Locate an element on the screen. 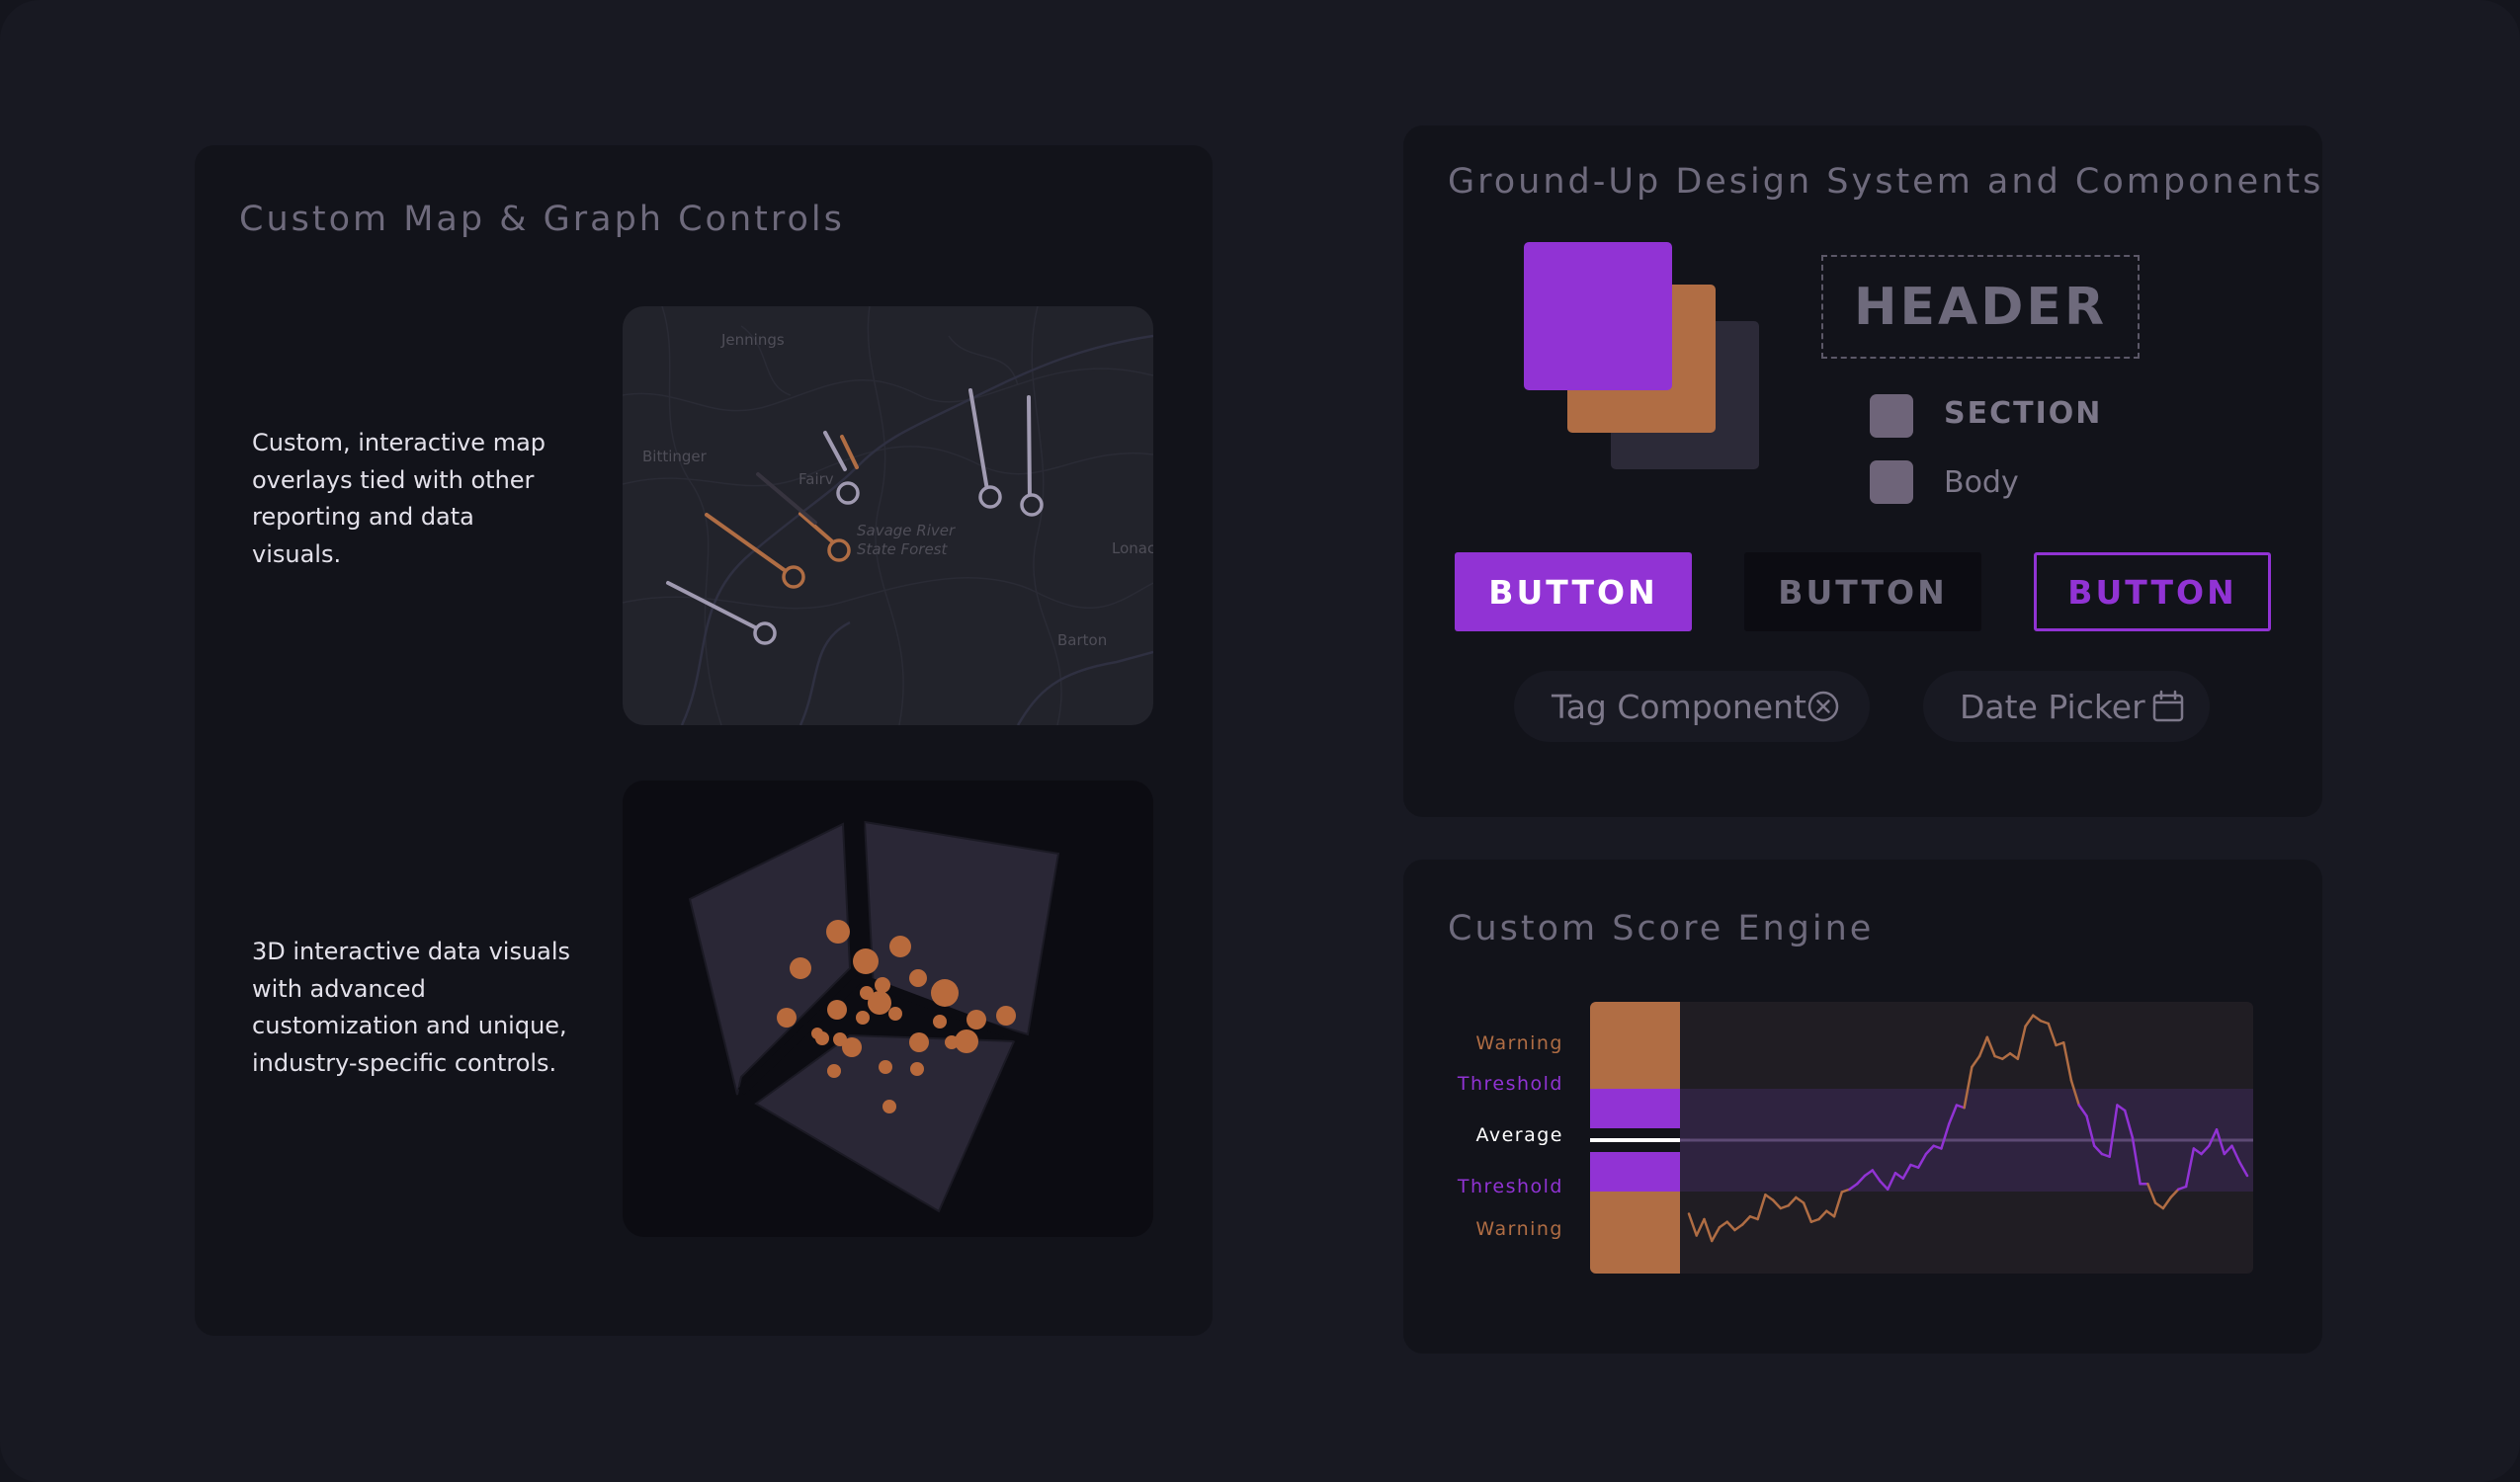 The width and height of the screenshot is (2520, 1482). score-chart-svg is located at coordinates (1921, 1138).